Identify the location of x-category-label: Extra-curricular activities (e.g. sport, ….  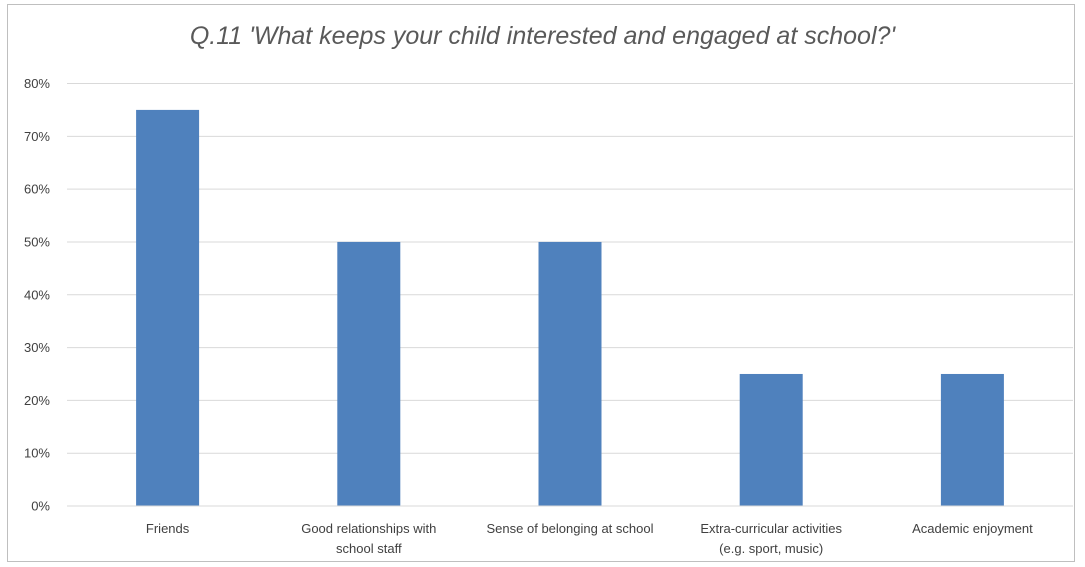
(771, 538).